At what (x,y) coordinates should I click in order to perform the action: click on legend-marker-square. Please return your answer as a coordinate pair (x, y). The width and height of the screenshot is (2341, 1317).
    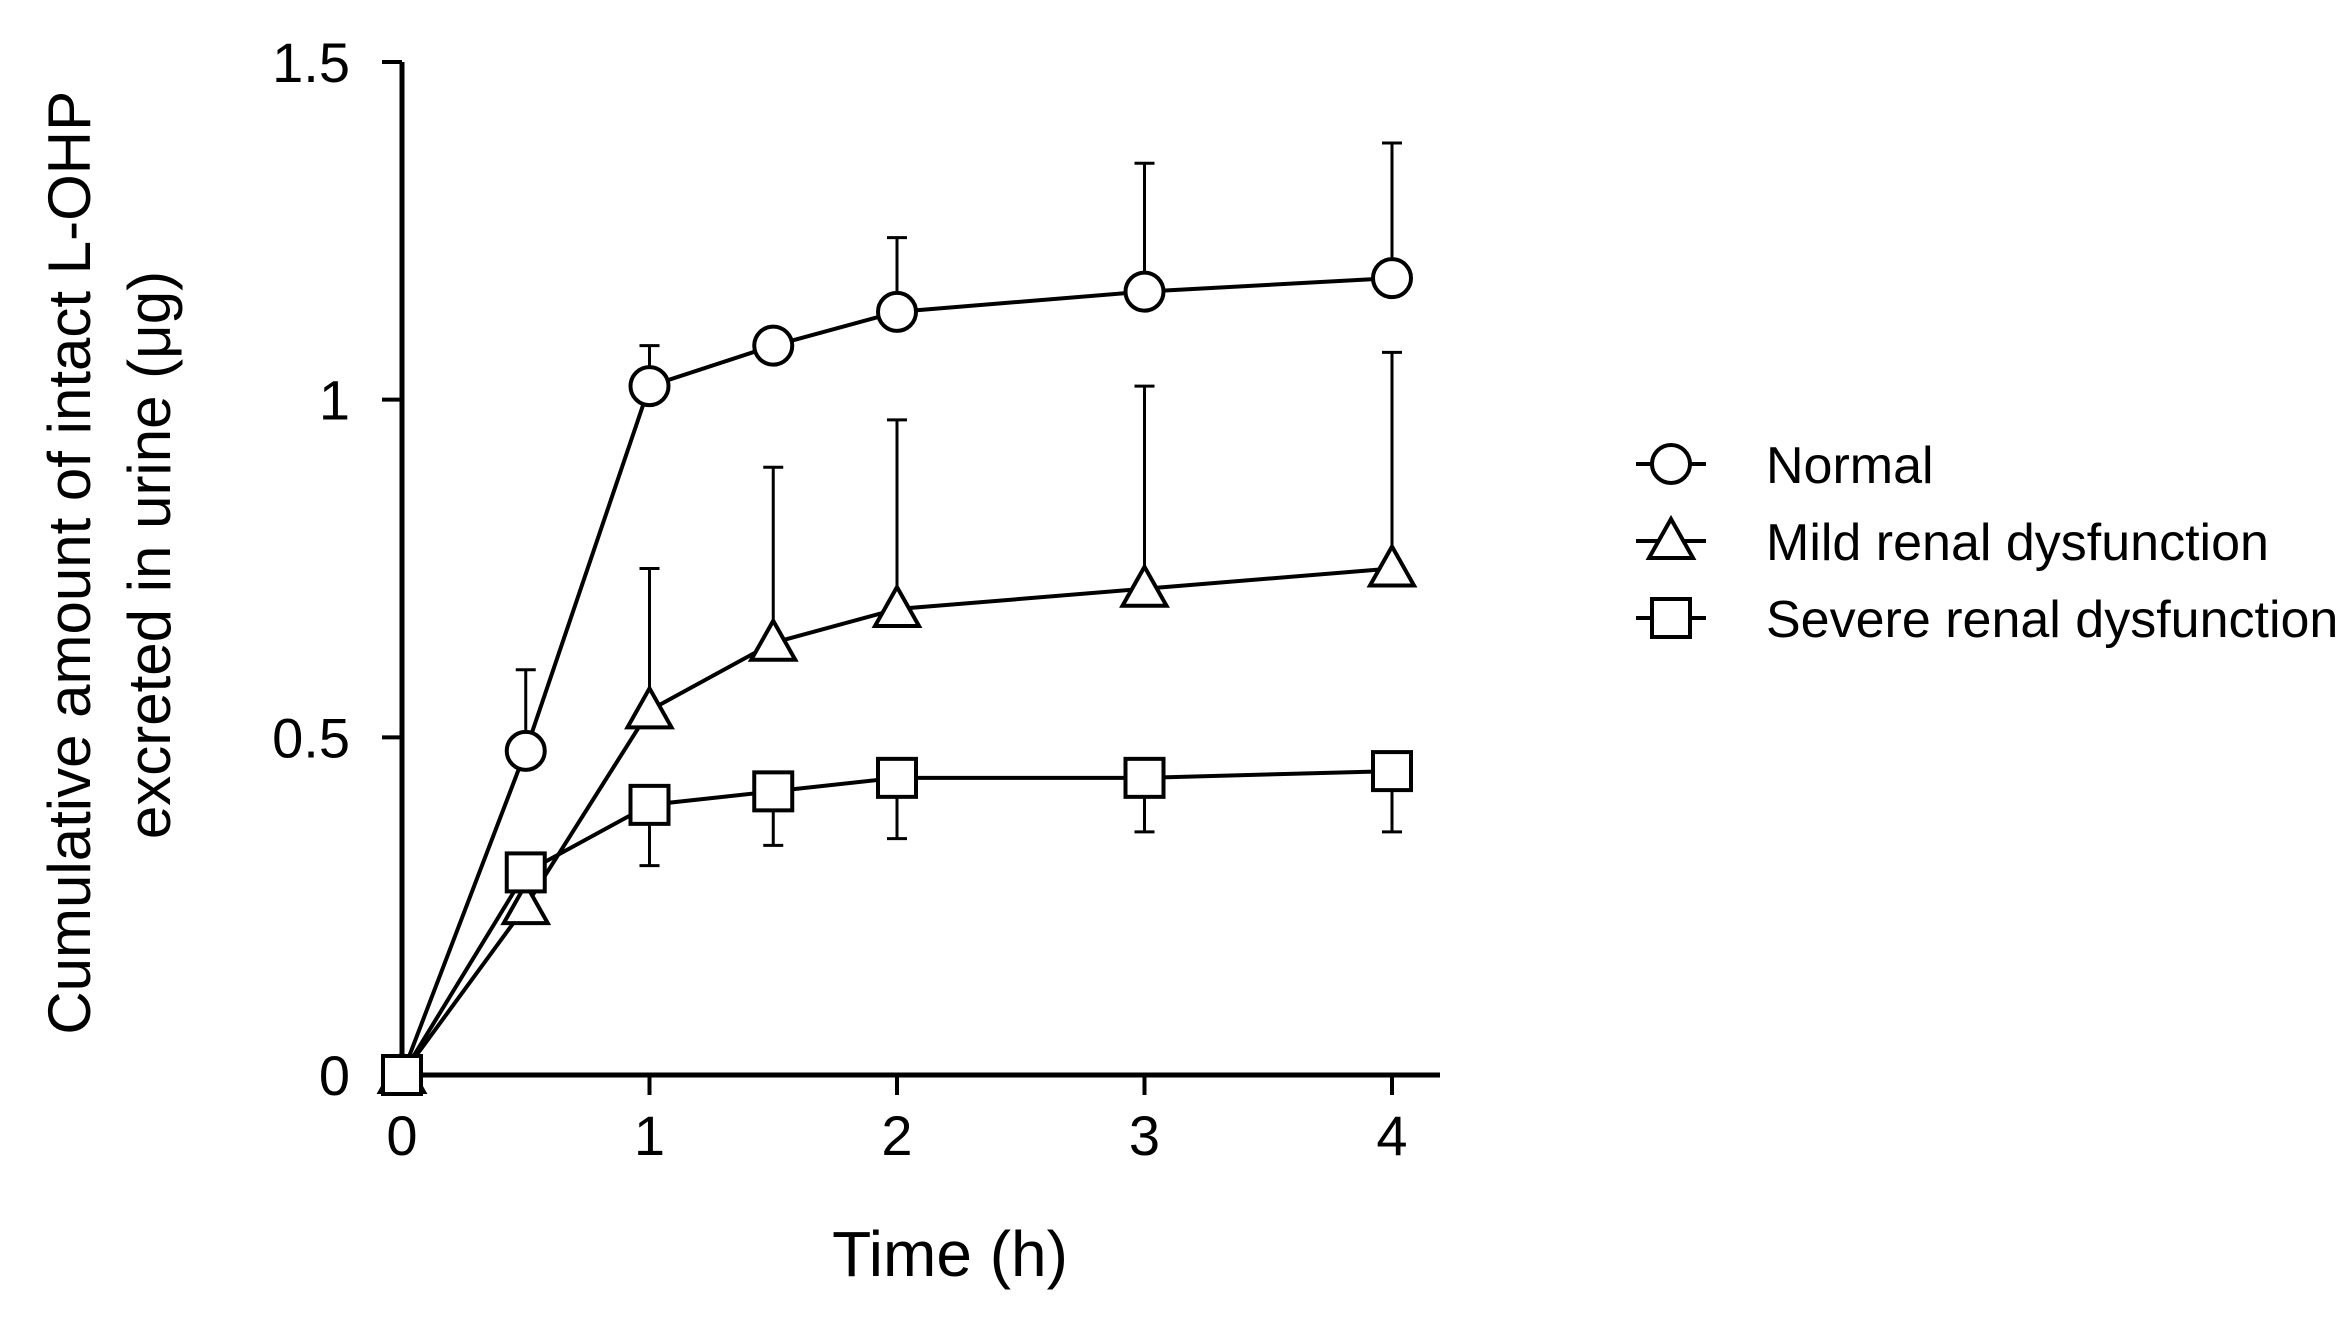
    Looking at the image, I should click on (1671, 618).